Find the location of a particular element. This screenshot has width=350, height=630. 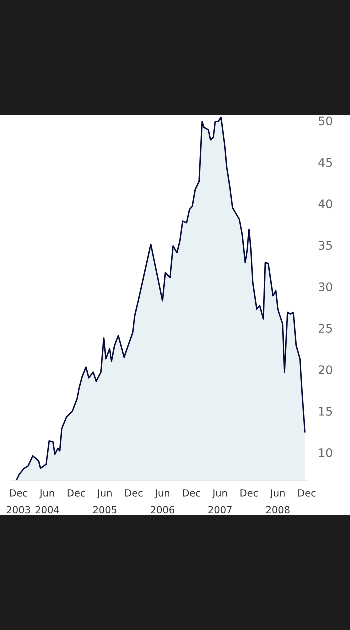

x-tick-label: Jun 2005 is located at coordinates (105, 502).